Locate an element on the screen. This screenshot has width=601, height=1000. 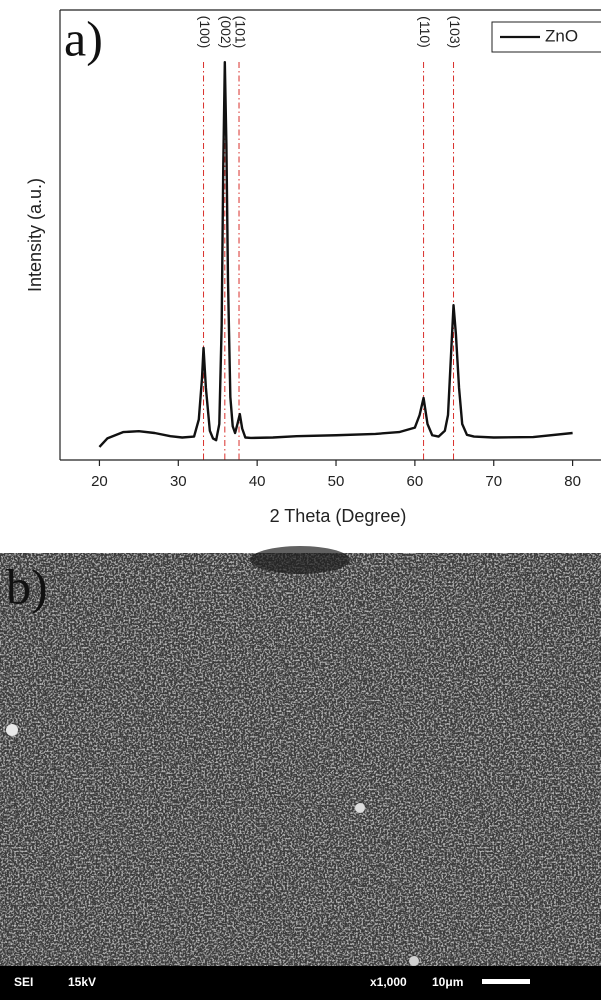
x-tick-label: 40 is located at coordinates (257, 481).